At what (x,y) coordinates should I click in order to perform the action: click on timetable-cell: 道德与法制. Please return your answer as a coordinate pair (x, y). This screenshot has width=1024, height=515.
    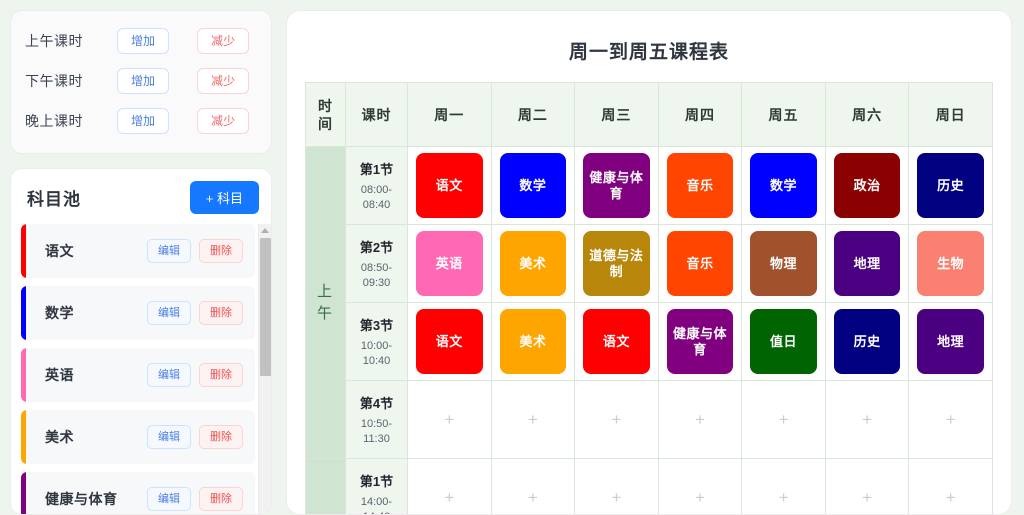
    Looking at the image, I should click on (616, 263).